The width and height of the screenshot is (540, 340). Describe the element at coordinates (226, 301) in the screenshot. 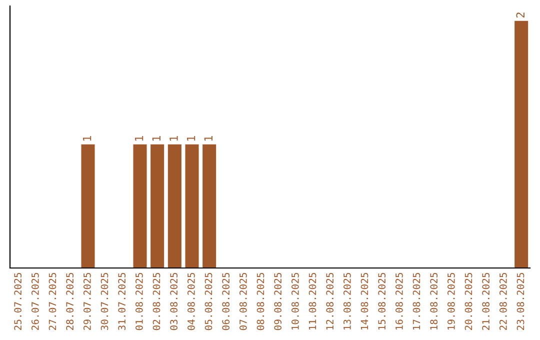

I see `x-tick-label: 06.08.2025` at that location.